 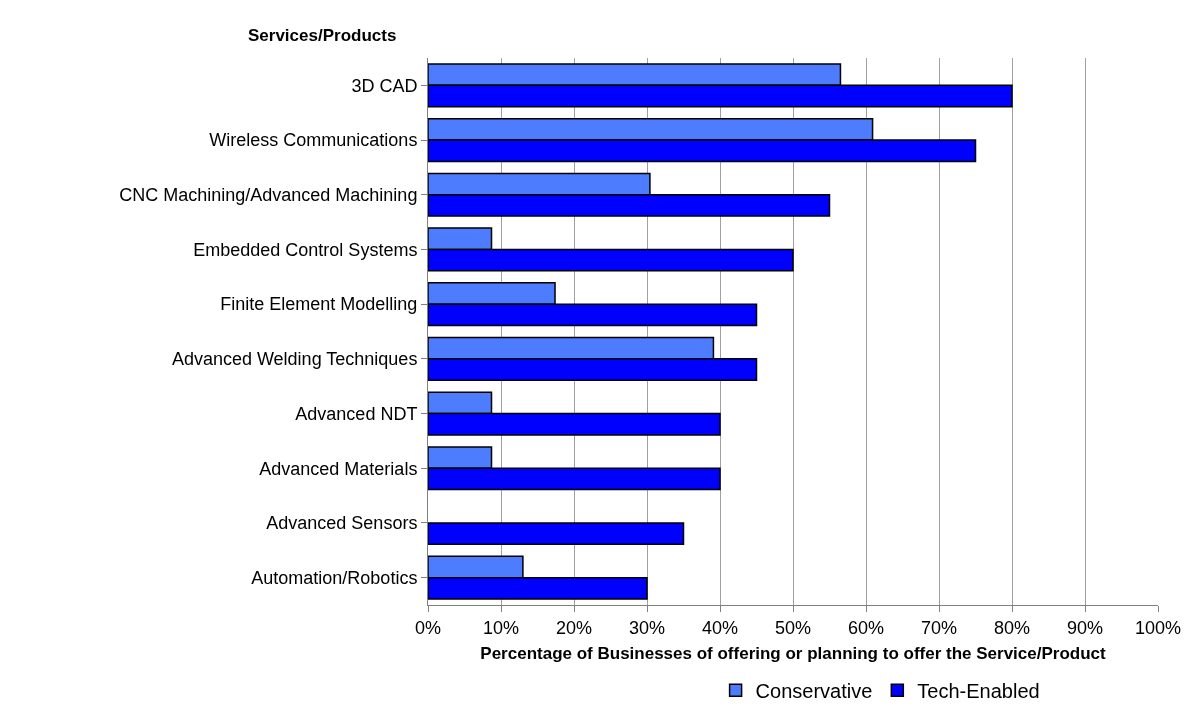 I want to click on x-tick-label: 10%, so click(x=501, y=627).